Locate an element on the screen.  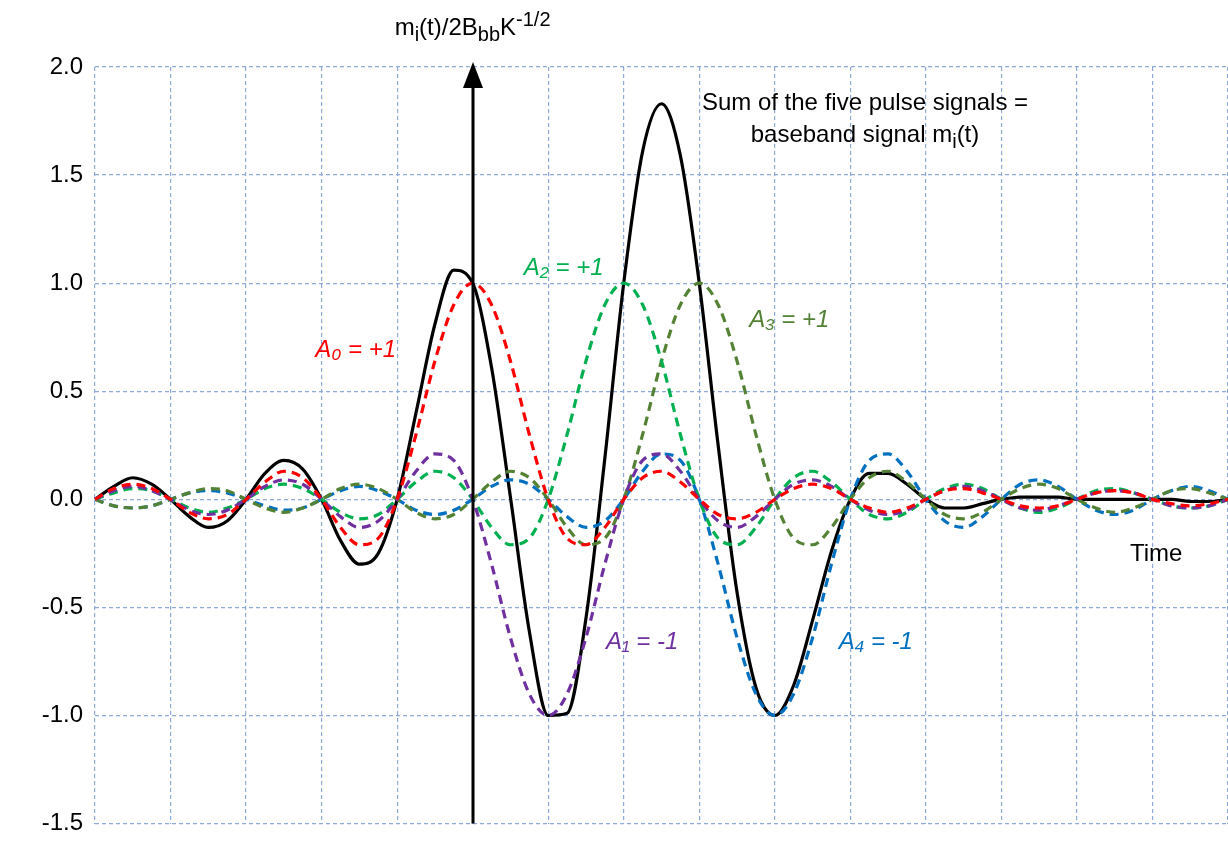
series-label: A₀ = +1 is located at coordinates (355, 348).